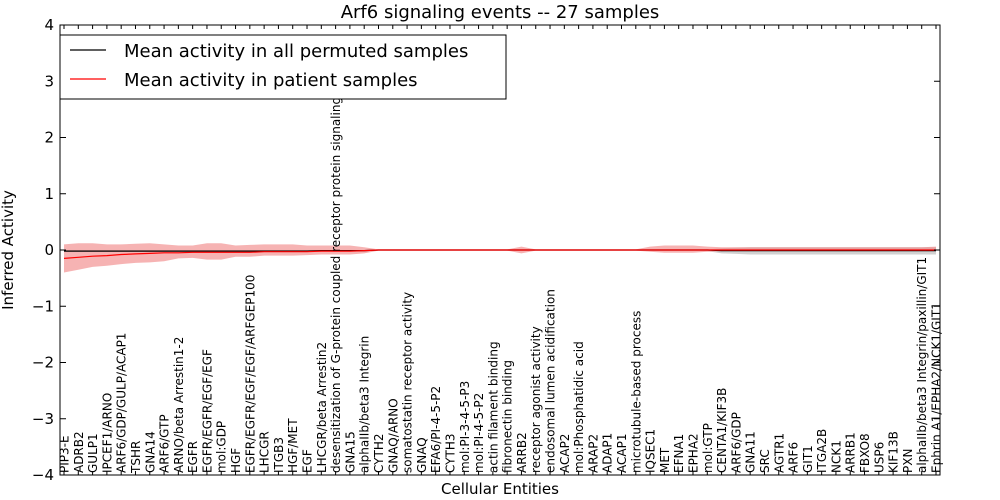 Image resolution: width=1000 pixels, height=500 pixels. What do you see at coordinates (43, 363) in the screenshot?
I see `y-tick-label: −2` at bounding box center [43, 363].